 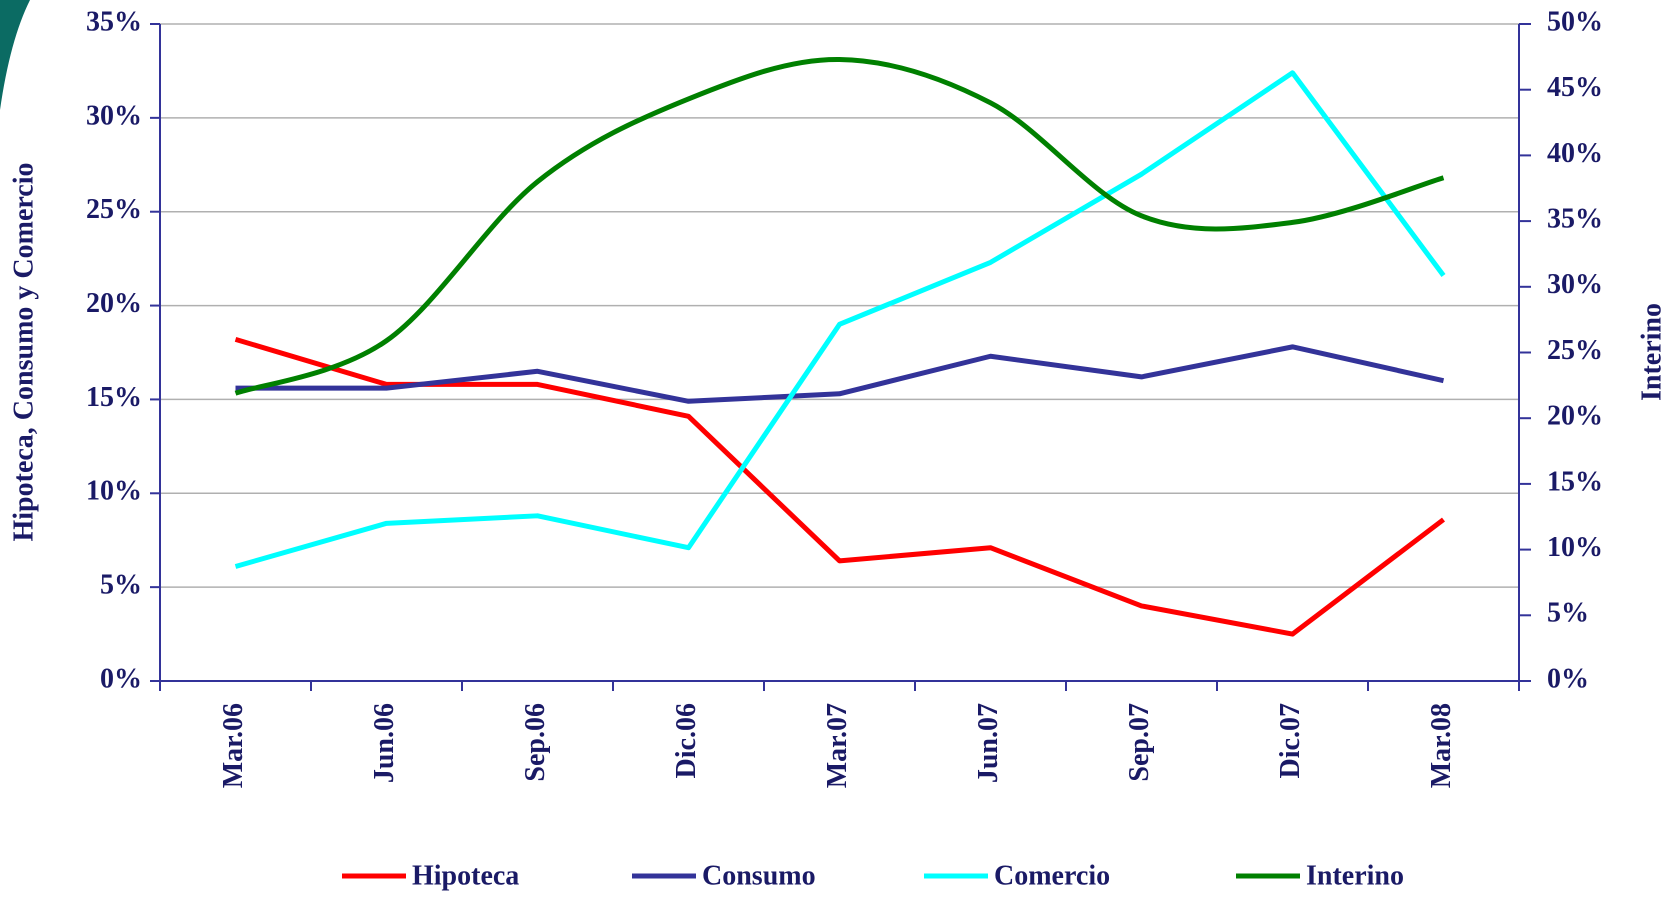 I want to click on y2-tick-label: 20%, so click(x=1575, y=416).